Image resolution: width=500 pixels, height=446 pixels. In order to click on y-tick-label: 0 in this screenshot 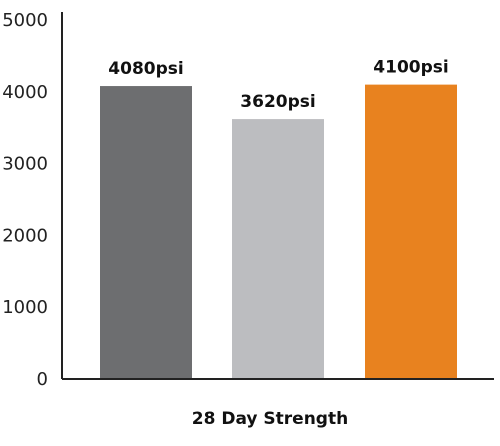, I will do `click(42, 379)`.